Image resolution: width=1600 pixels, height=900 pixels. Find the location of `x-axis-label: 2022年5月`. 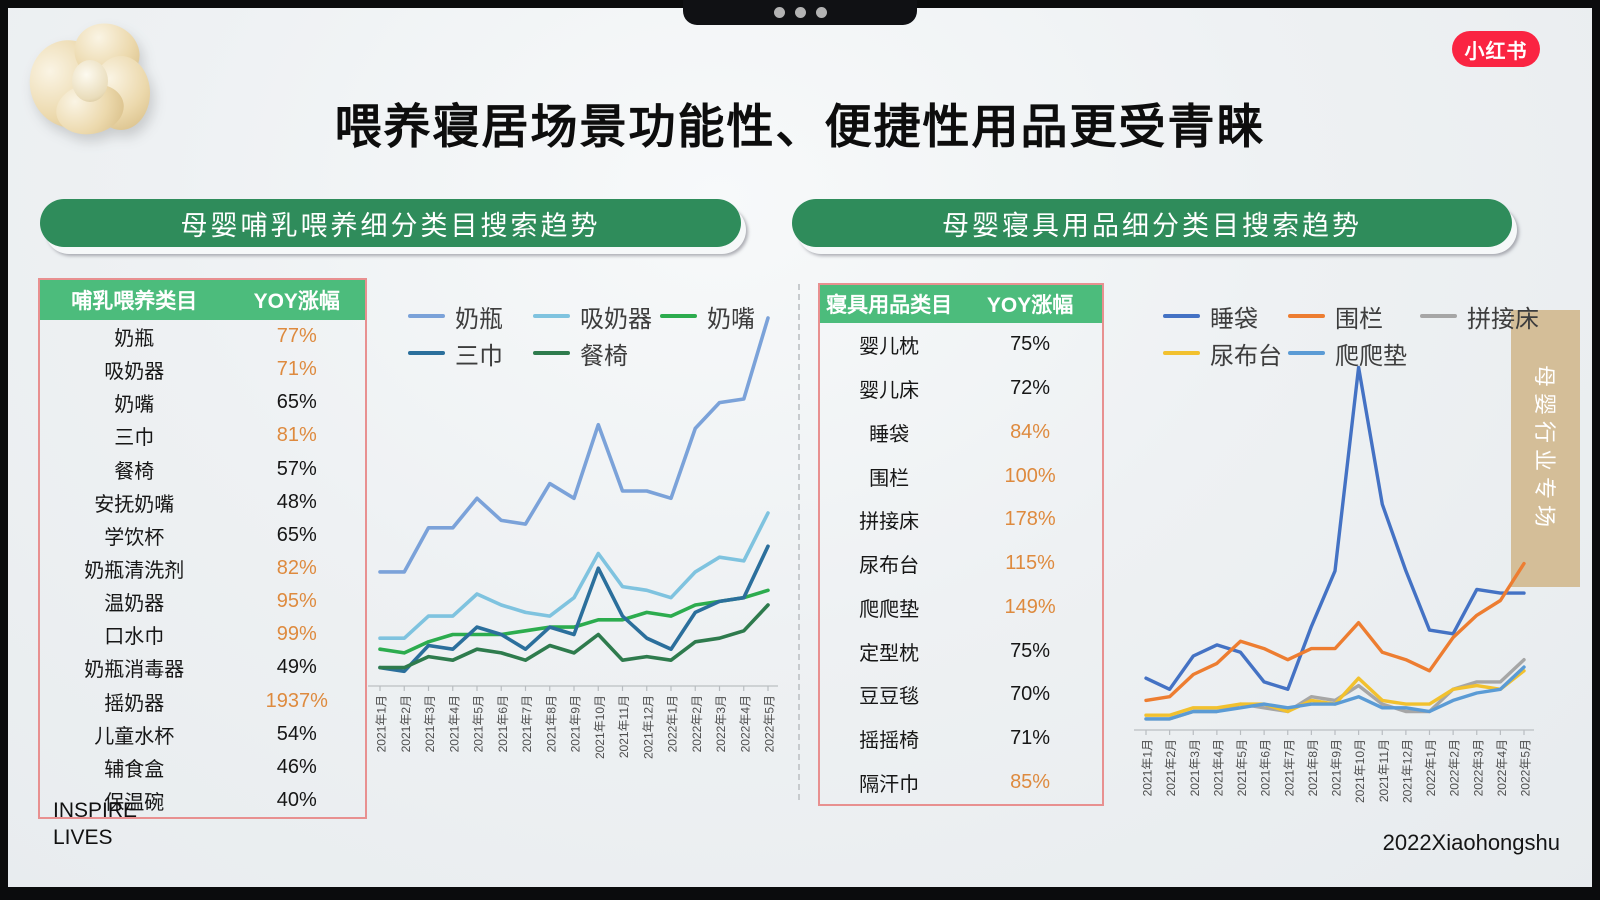

x-axis-label: 2022年5月 is located at coordinates (1526, 767).